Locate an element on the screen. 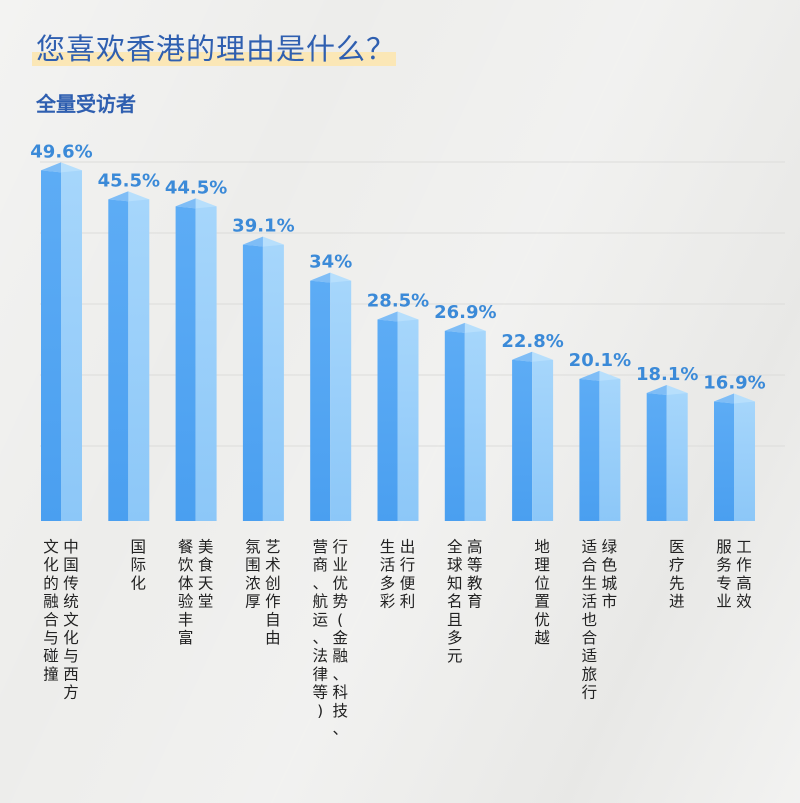  category-label-char: 多 is located at coordinates (455, 638).